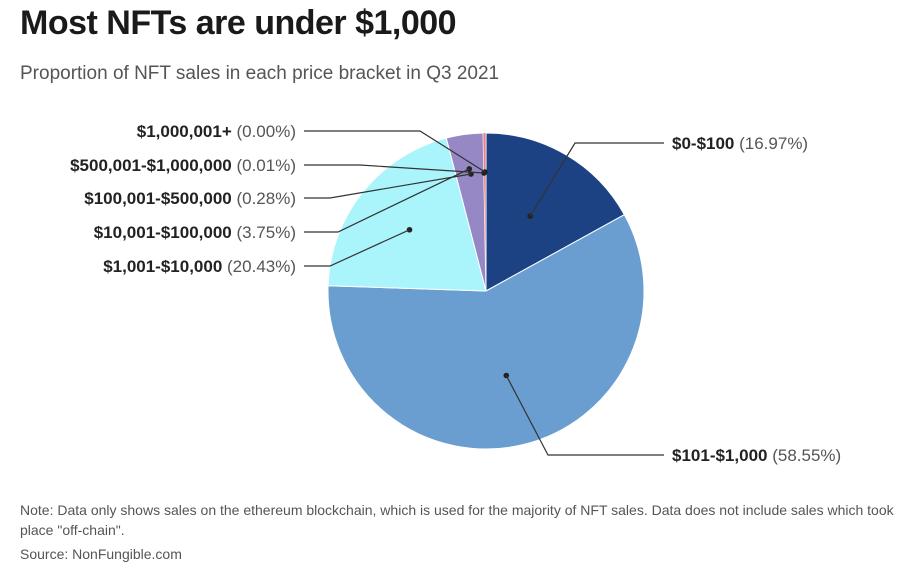 Image resolution: width=924 pixels, height=582 pixels. What do you see at coordinates (101, 554) in the screenshot?
I see `chart-source: Source: NonFungible.com` at bounding box center [101, 554].